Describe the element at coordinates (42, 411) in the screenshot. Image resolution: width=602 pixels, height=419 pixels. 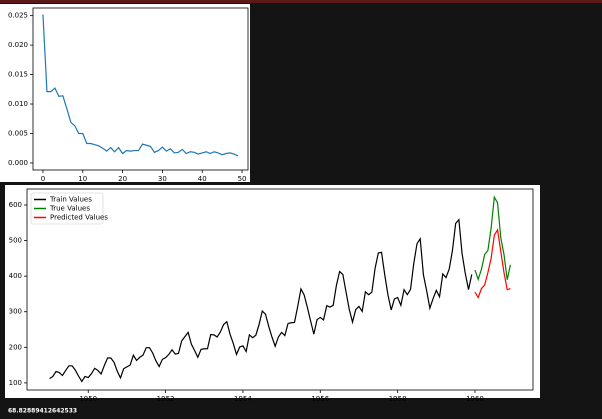
I see `output-text: 68.82889412642533` at that location.